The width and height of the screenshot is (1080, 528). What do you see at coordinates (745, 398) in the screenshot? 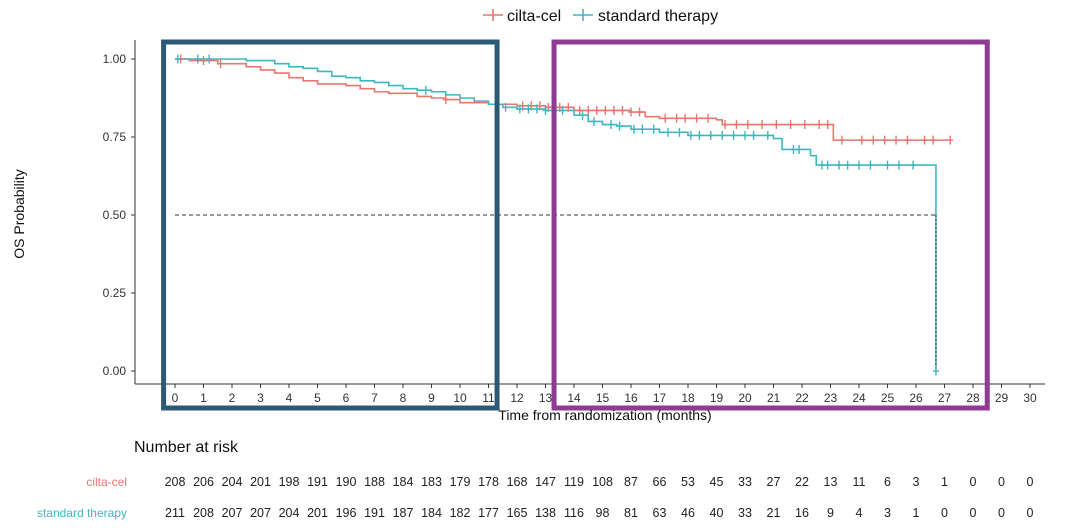
I see `x-tick-label: 20` at bounding box center [745, 398].